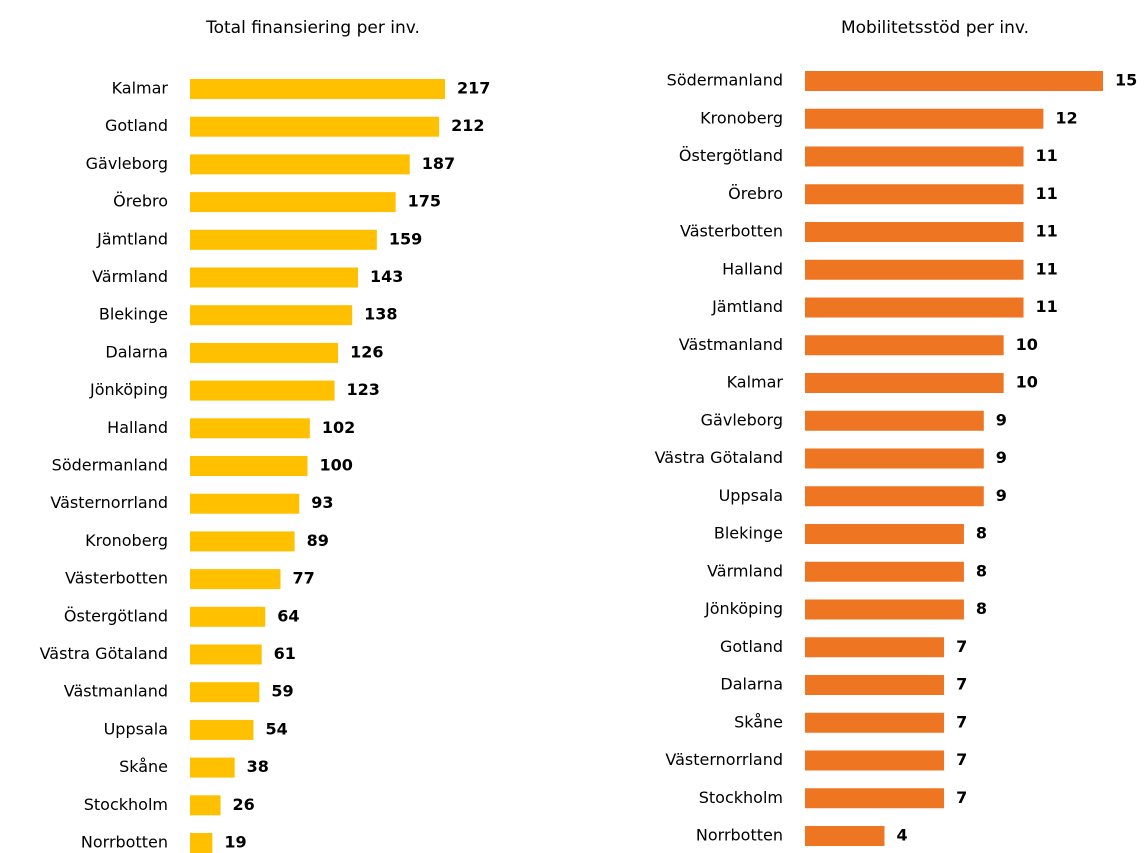 The height and width of the screenshot is (853, 1147). Describe the element at coordinates (1066, 117) in the screenshot. I see `value-label: 12` at that location.